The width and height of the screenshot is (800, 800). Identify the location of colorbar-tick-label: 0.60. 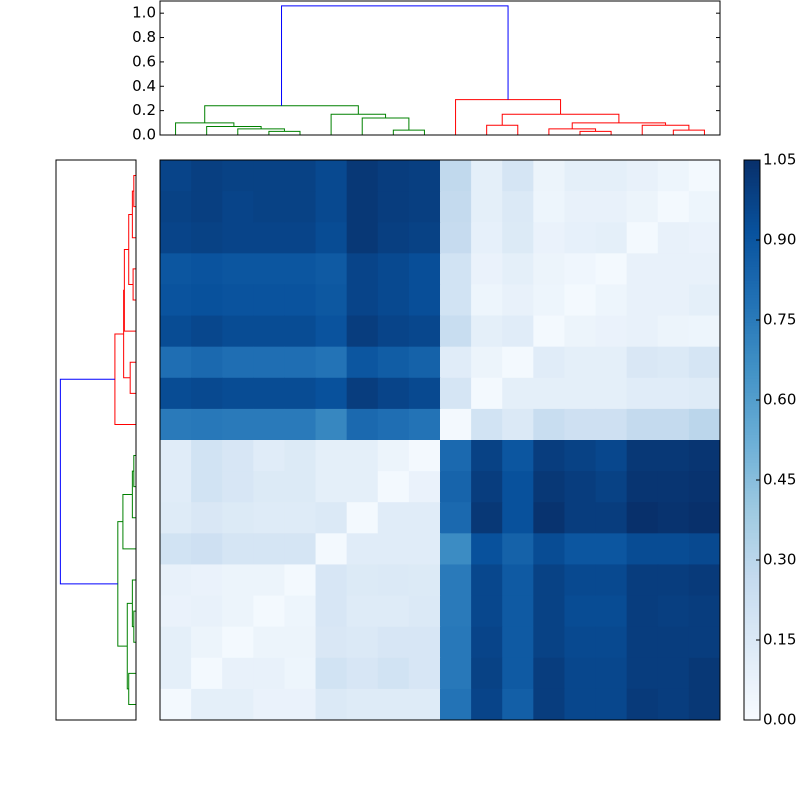
(779, 400).